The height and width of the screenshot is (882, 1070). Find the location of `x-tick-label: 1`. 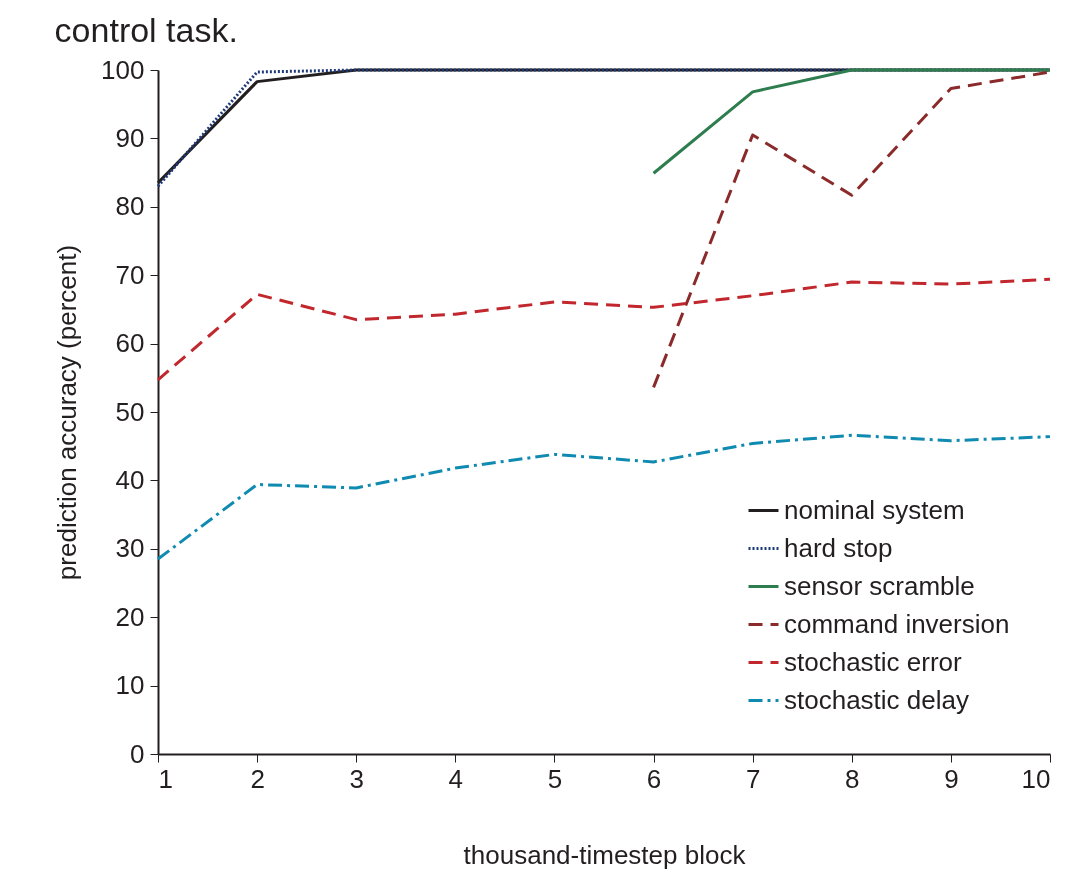

x-tick-label: 1 is located at coordinates (165, 778).